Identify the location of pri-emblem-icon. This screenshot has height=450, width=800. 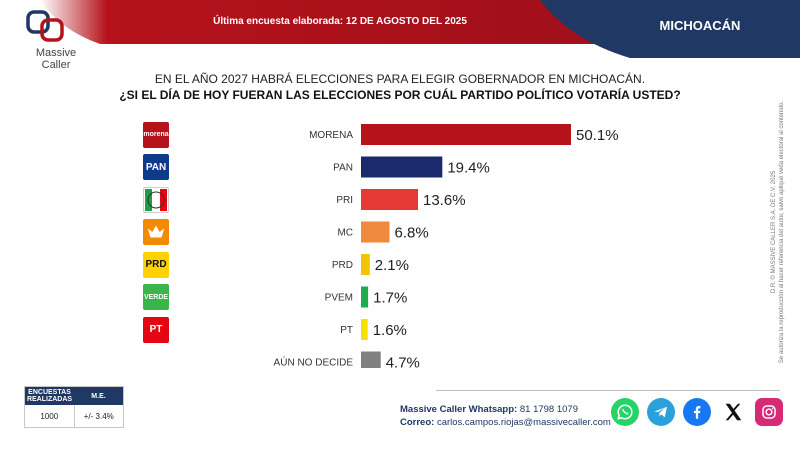
(156, 199).